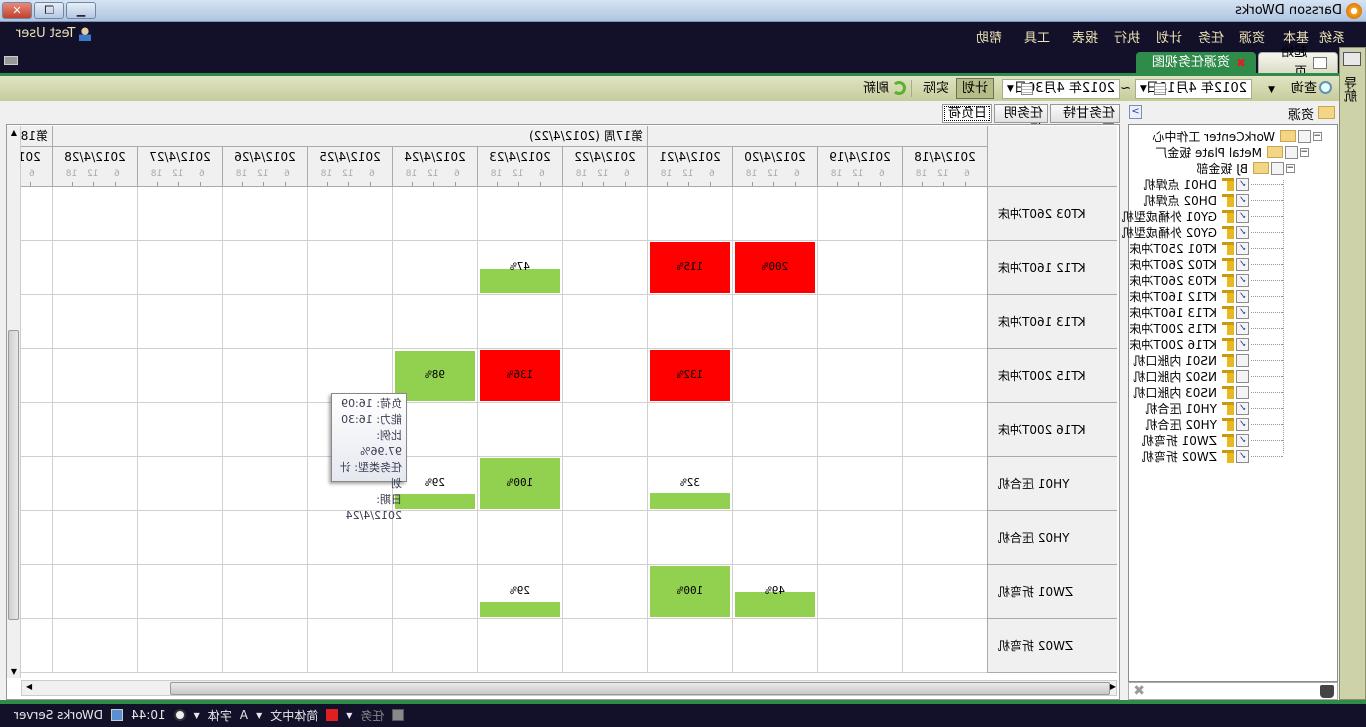 Image resolution: width=1366 pixels, height=727 pixels. I want to click on tab-task-detail: 任务明细, so click(1021, 121).